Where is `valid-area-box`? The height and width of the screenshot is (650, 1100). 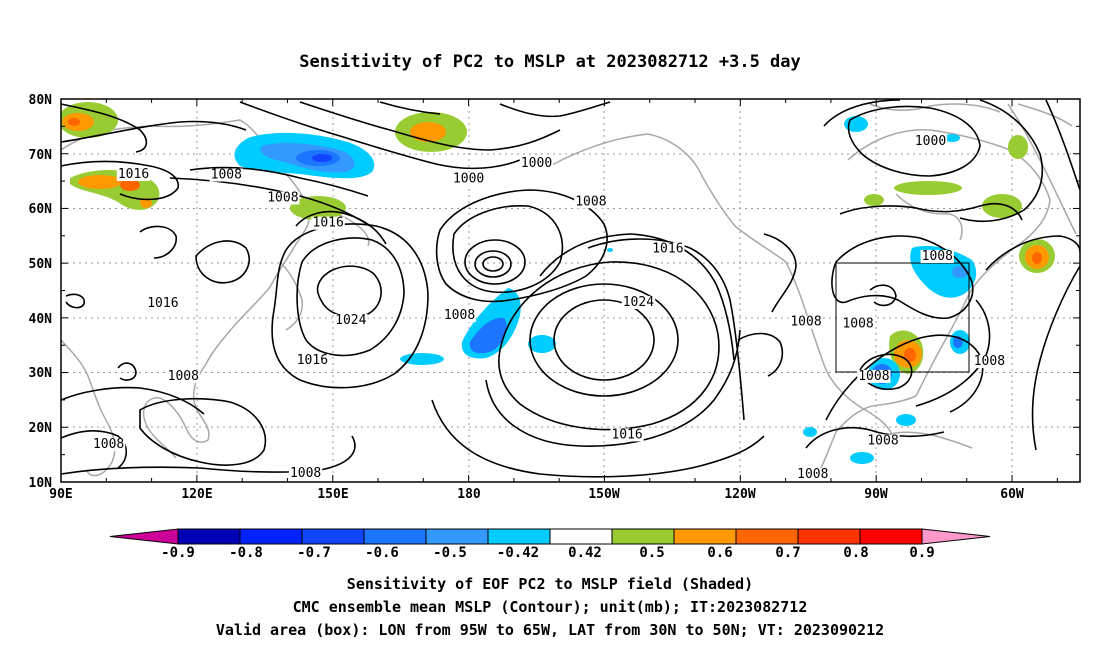 valid-area-box is located at coordinates (902, 317).